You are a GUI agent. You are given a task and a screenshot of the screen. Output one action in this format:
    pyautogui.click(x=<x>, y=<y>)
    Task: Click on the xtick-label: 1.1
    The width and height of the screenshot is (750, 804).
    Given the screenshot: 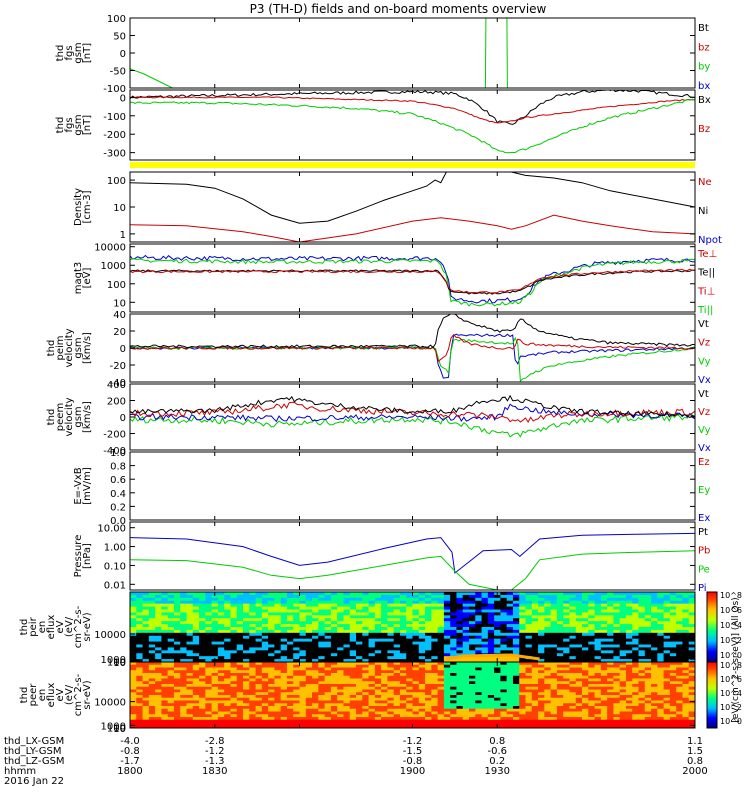 What is the action you would take?
    pyautogui.click(x=695, y=741)
    